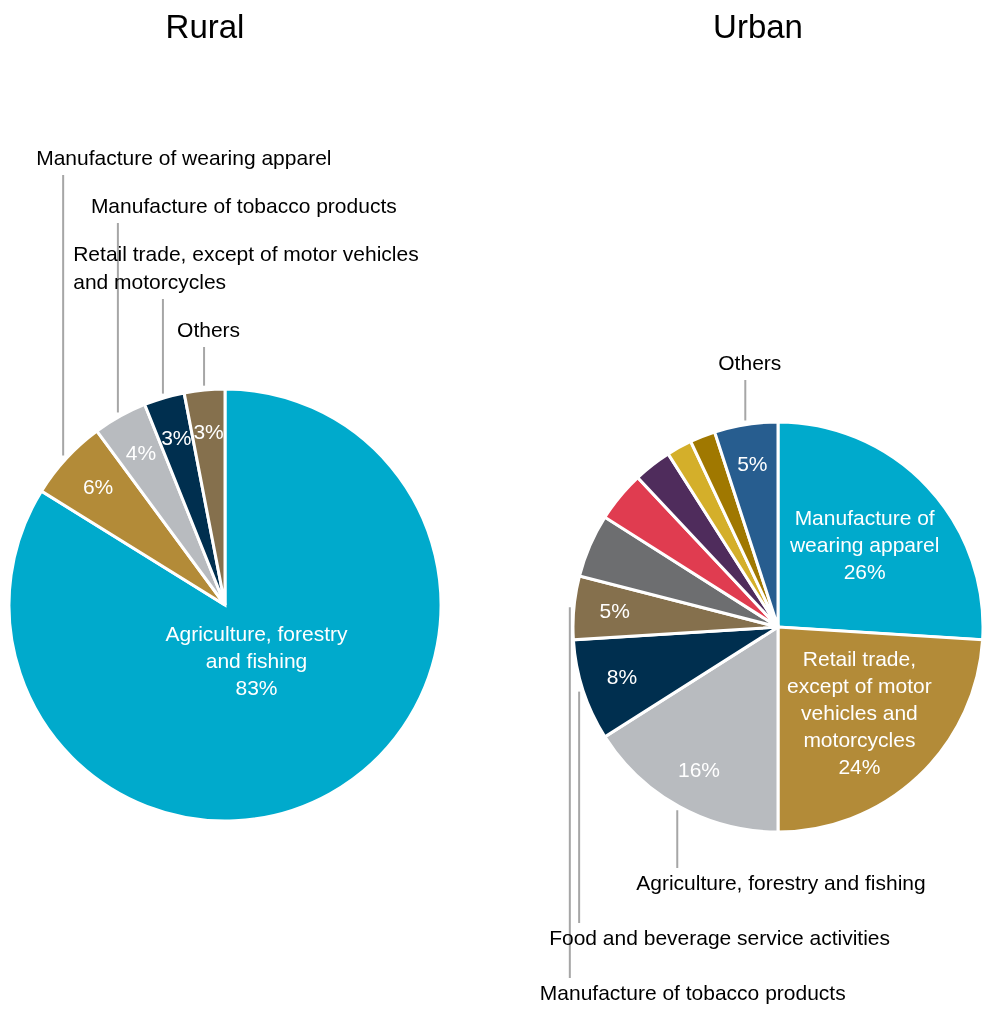 The height and width of the screenshot is (1015, 990). I want to click on data-label: 16%, so click(699, 769).